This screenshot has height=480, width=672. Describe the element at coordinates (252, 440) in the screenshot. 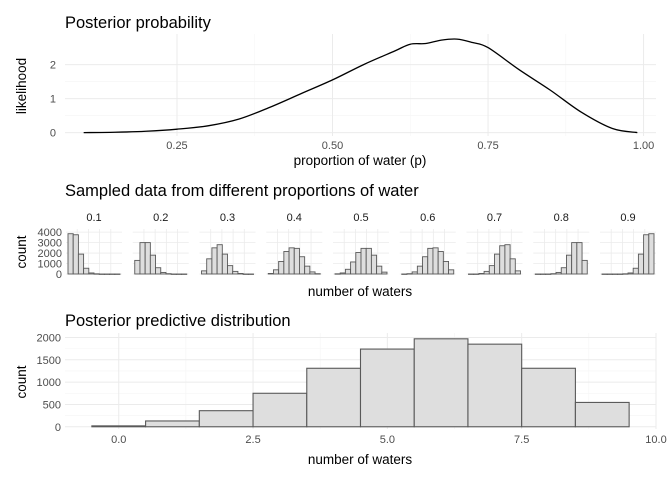

I see `x-tick-label: 2.5` at that location.